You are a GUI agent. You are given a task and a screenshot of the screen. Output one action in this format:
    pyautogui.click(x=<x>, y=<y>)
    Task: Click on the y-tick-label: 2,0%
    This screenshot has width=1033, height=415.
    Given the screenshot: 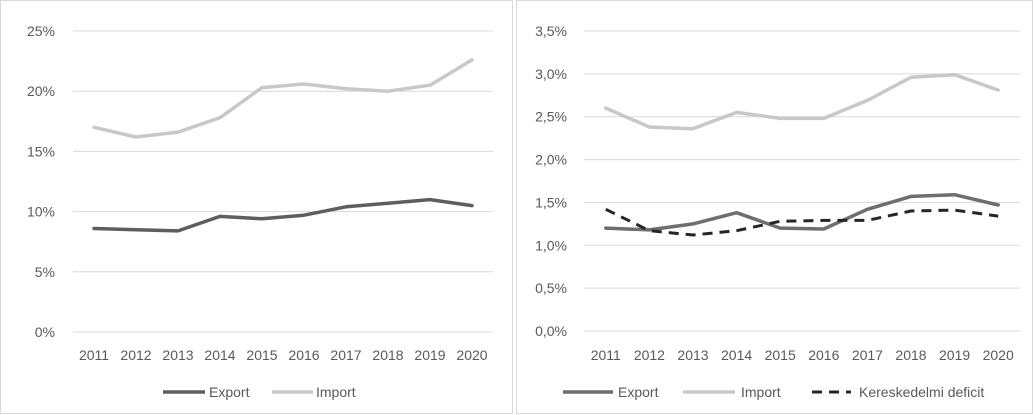 What is the action you would take?
    pyautogui.click(x=551, y=160)
    